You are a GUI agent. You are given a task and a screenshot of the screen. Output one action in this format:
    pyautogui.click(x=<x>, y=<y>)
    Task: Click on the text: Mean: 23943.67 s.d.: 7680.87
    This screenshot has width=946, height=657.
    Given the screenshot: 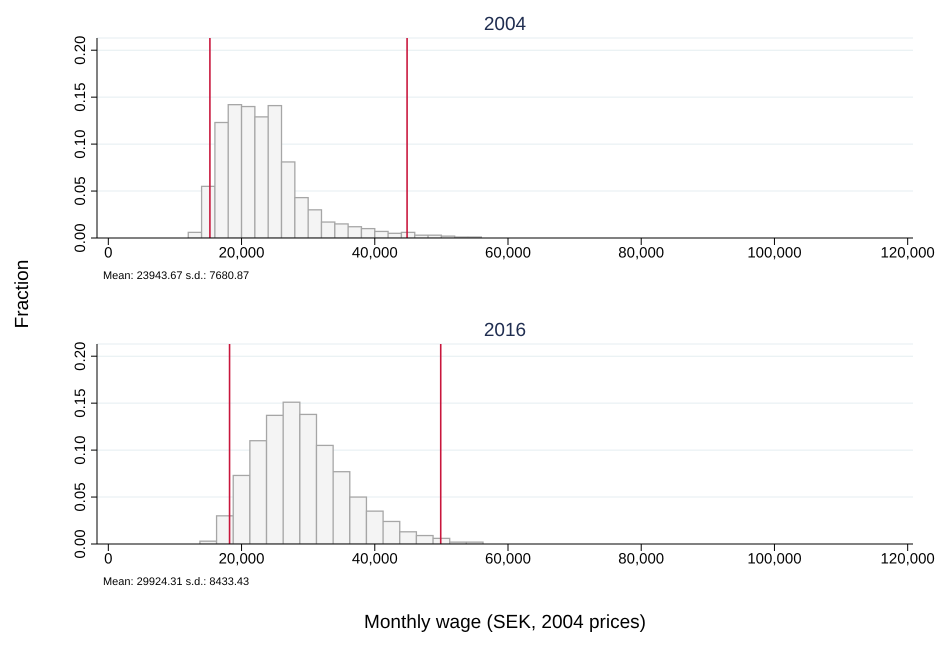 What is the action you would take?
    pyautogui.click(x=176, y=276)
    